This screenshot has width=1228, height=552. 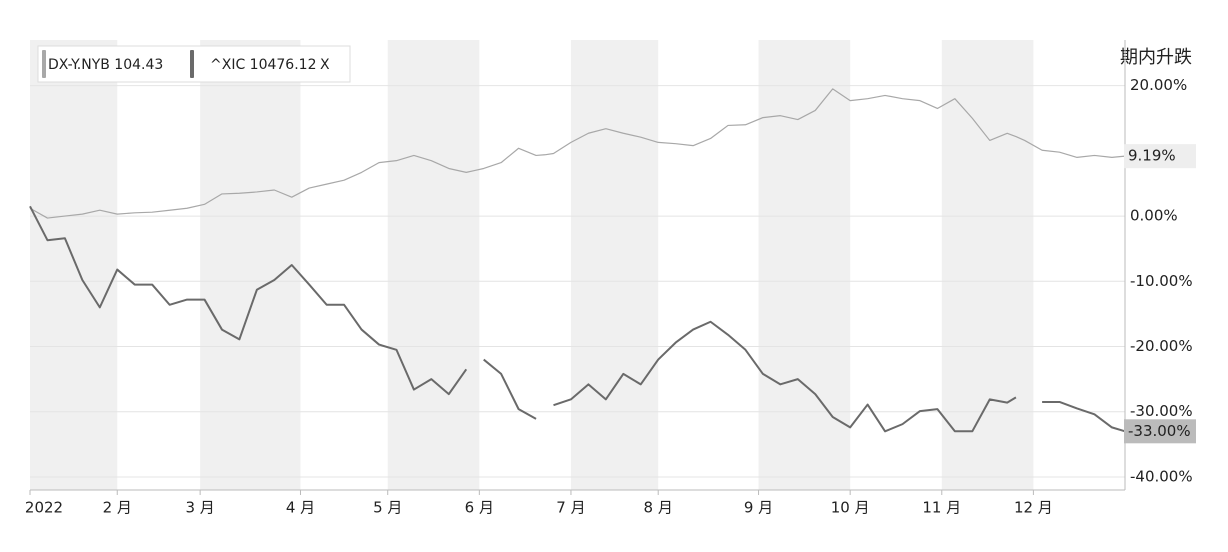 What do you see at coordinates (263, 65) in the screenshot?
I see `legend-label: ^XIC 10476.12` at bounding box center [263, 65].